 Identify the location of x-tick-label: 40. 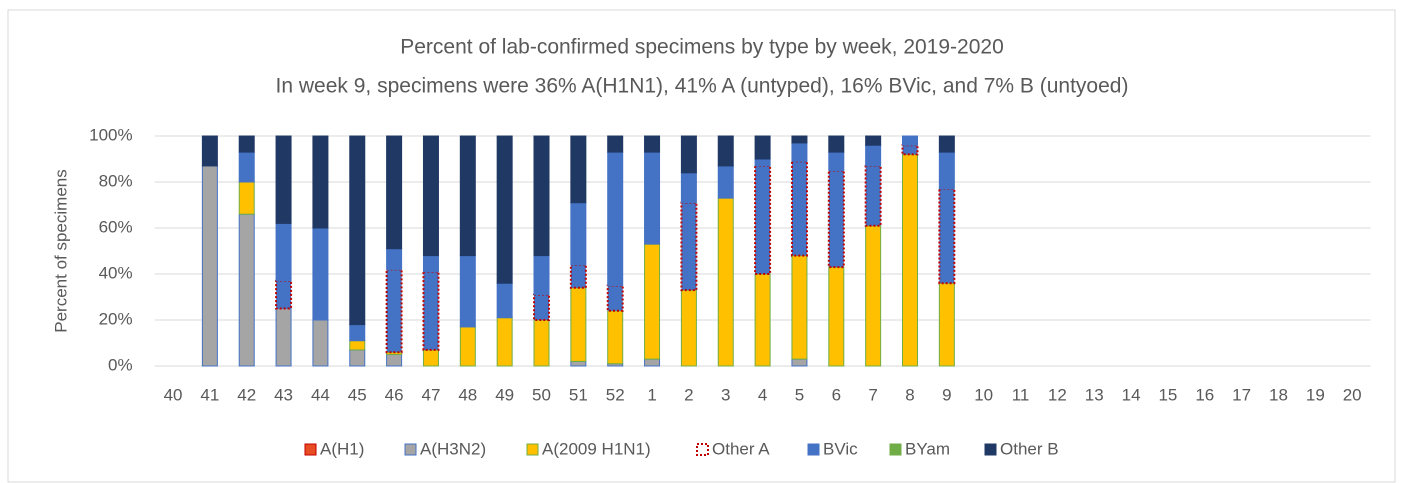
(173, 394).